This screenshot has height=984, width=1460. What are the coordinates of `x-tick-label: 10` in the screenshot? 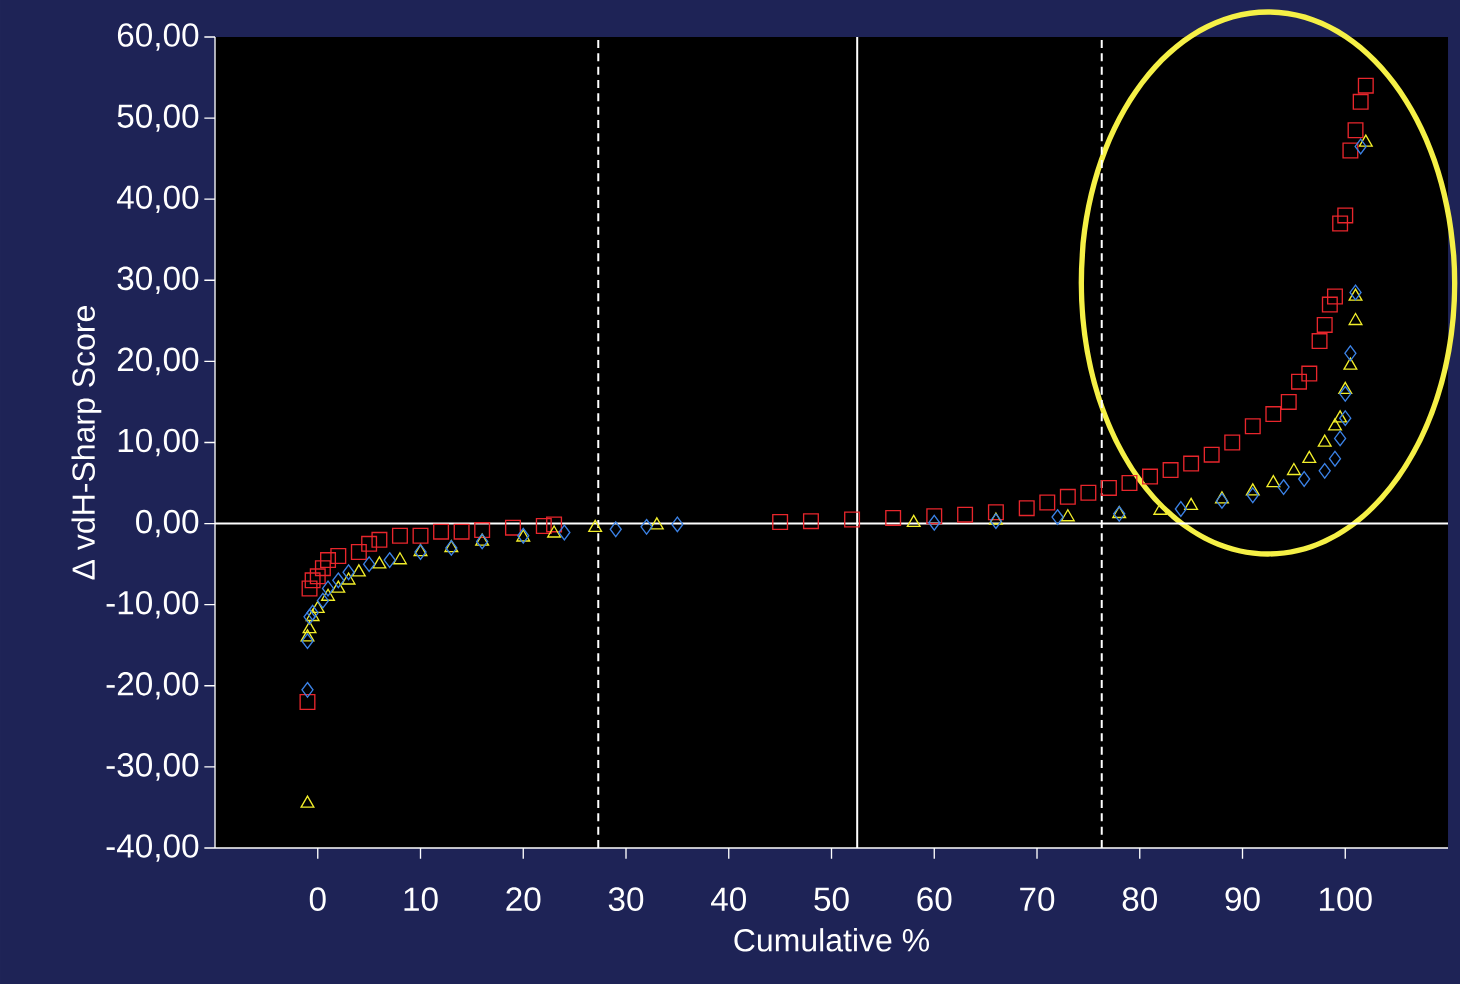 It's located at (421, 899).